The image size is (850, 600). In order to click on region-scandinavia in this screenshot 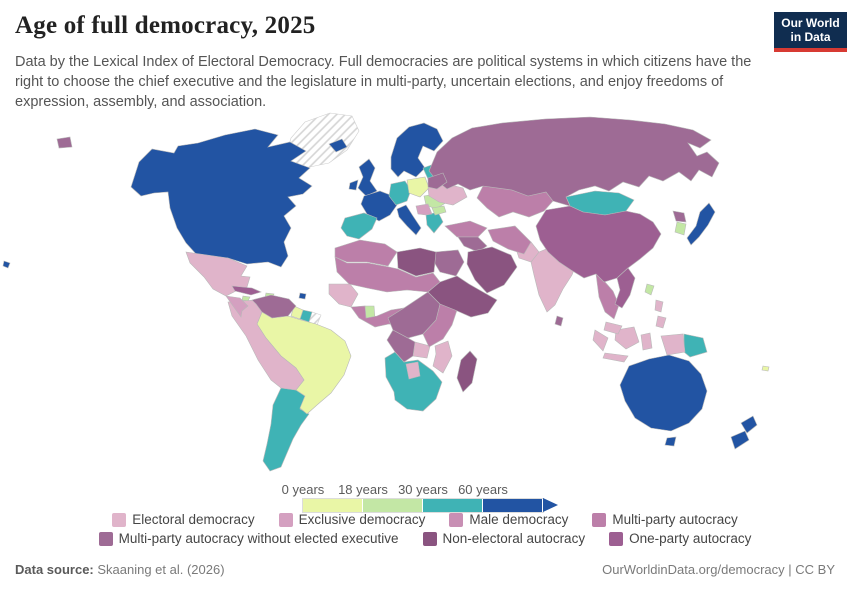, I will do `click(417, 150)`.